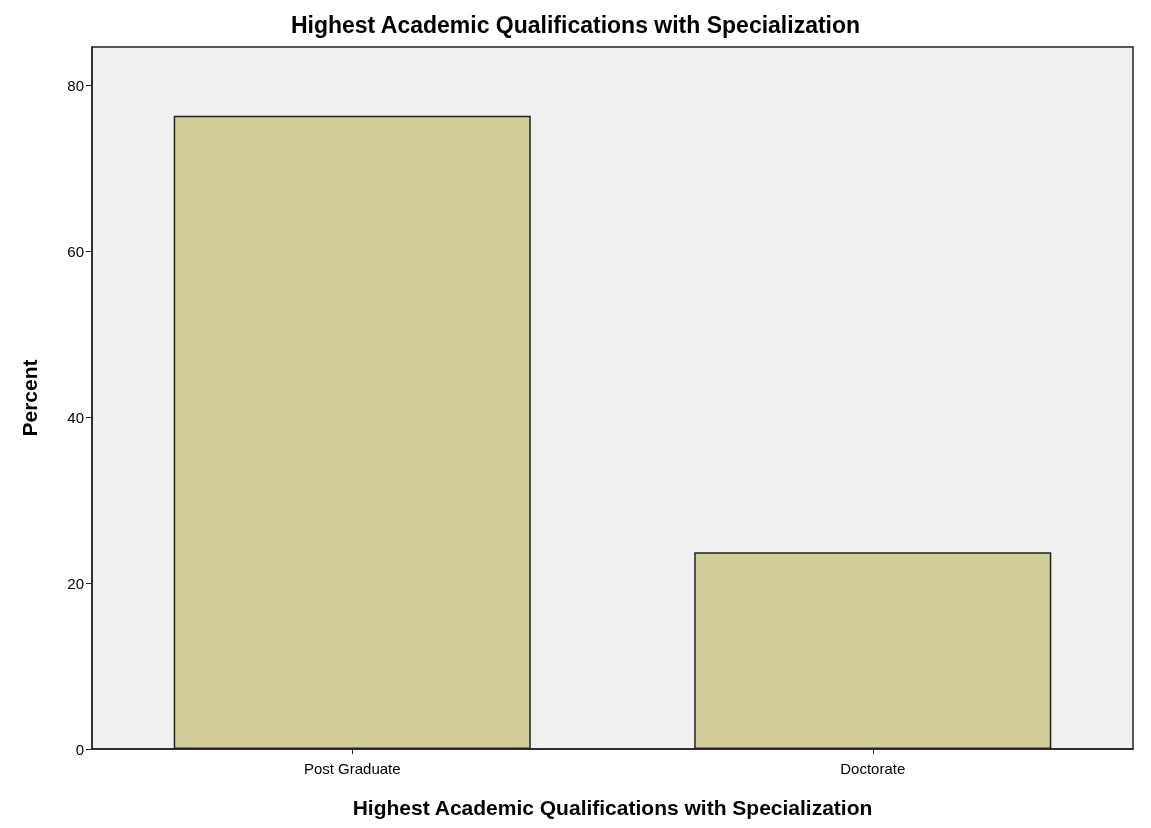  Describe the element at coordinates (79, 749) in the screenshot. I see `y-tick-label: 0` at that location.